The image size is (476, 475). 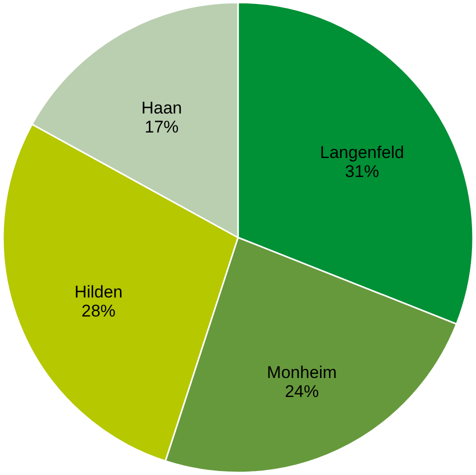 I want to click on data-label: 17%, so click(x=161, y=126).